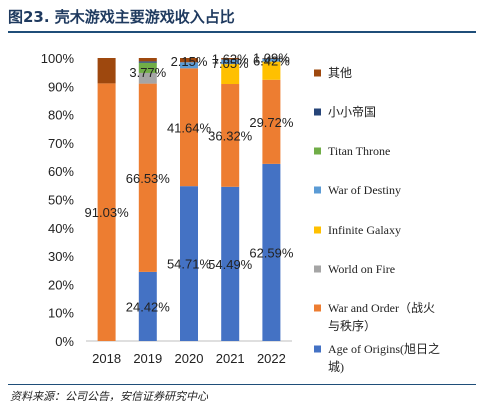 The image size is (483, 407). Describe the element at coordinates (361, 269) in the screenshot. I see `legend-label: World on Fire` at that location.